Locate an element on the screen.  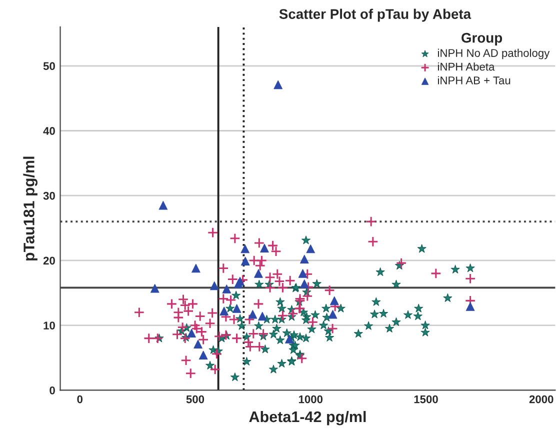
legend-label: iNPH No AD pathology is located at coordinates (494, 54).